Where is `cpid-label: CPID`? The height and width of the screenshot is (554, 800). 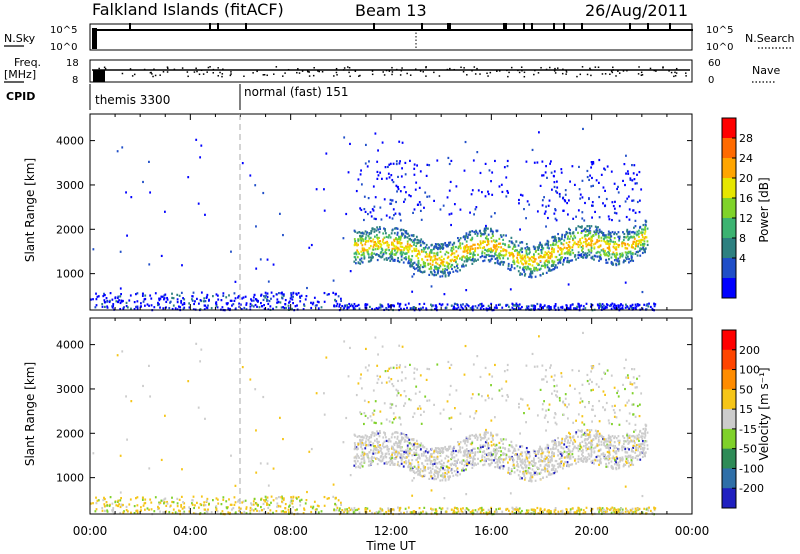
cpid-label: CPID is located at coordinates (20, 96).